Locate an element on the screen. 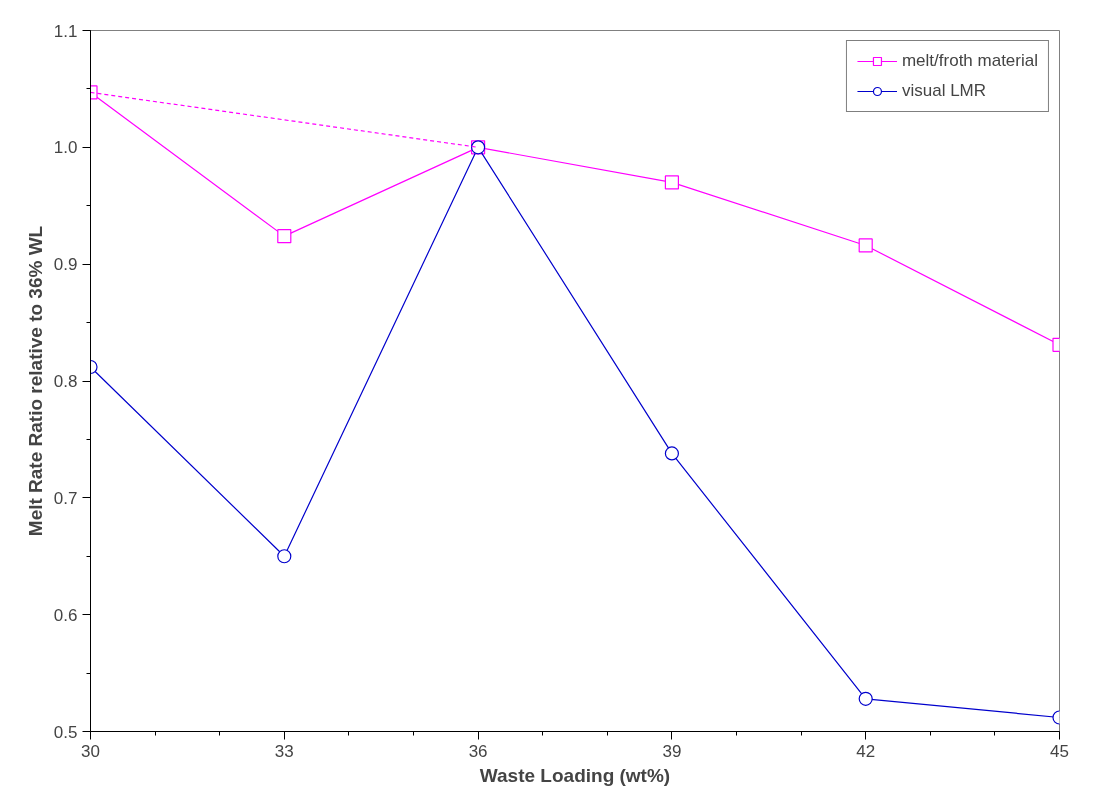  x-tick-label: 30 is located at coordinates (90, 751).